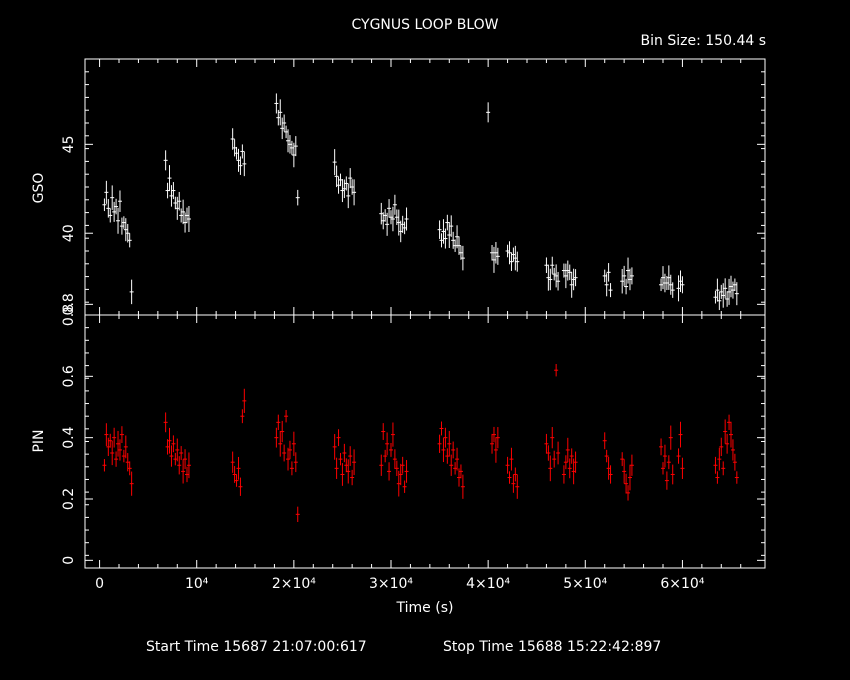 This screenshot has width=850, height=680. I want to click on gso-axis-label: GSO, so click(39, 188).